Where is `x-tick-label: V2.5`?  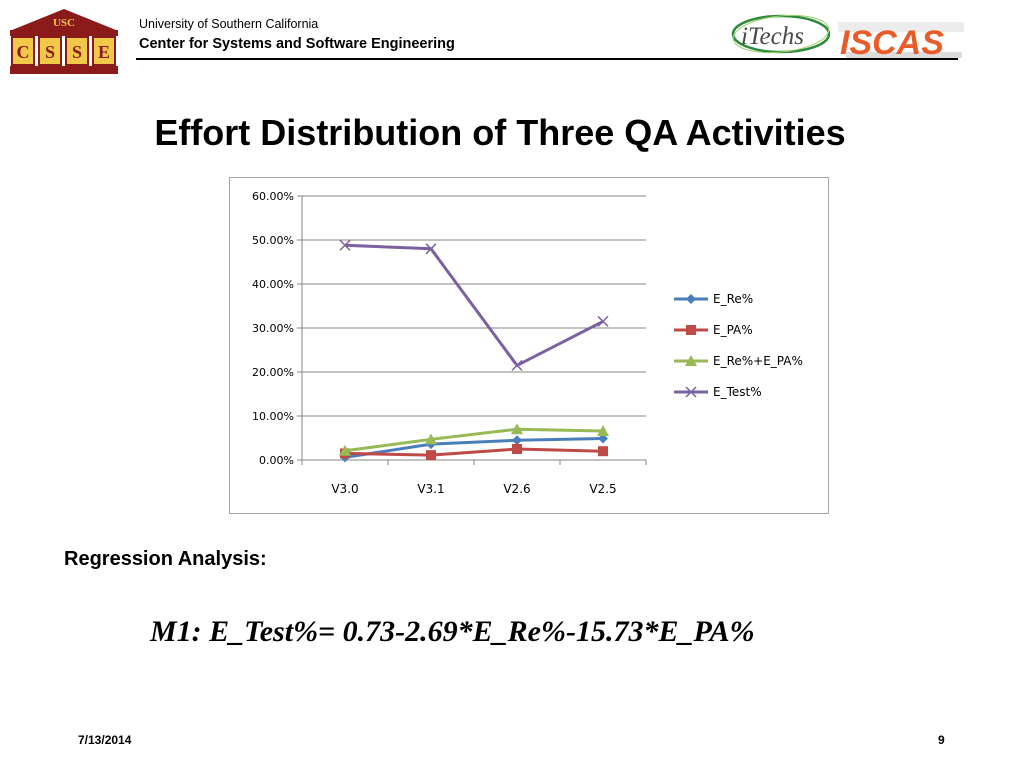
x-tick-label: V2.5 is located at coordinates (602, 489).